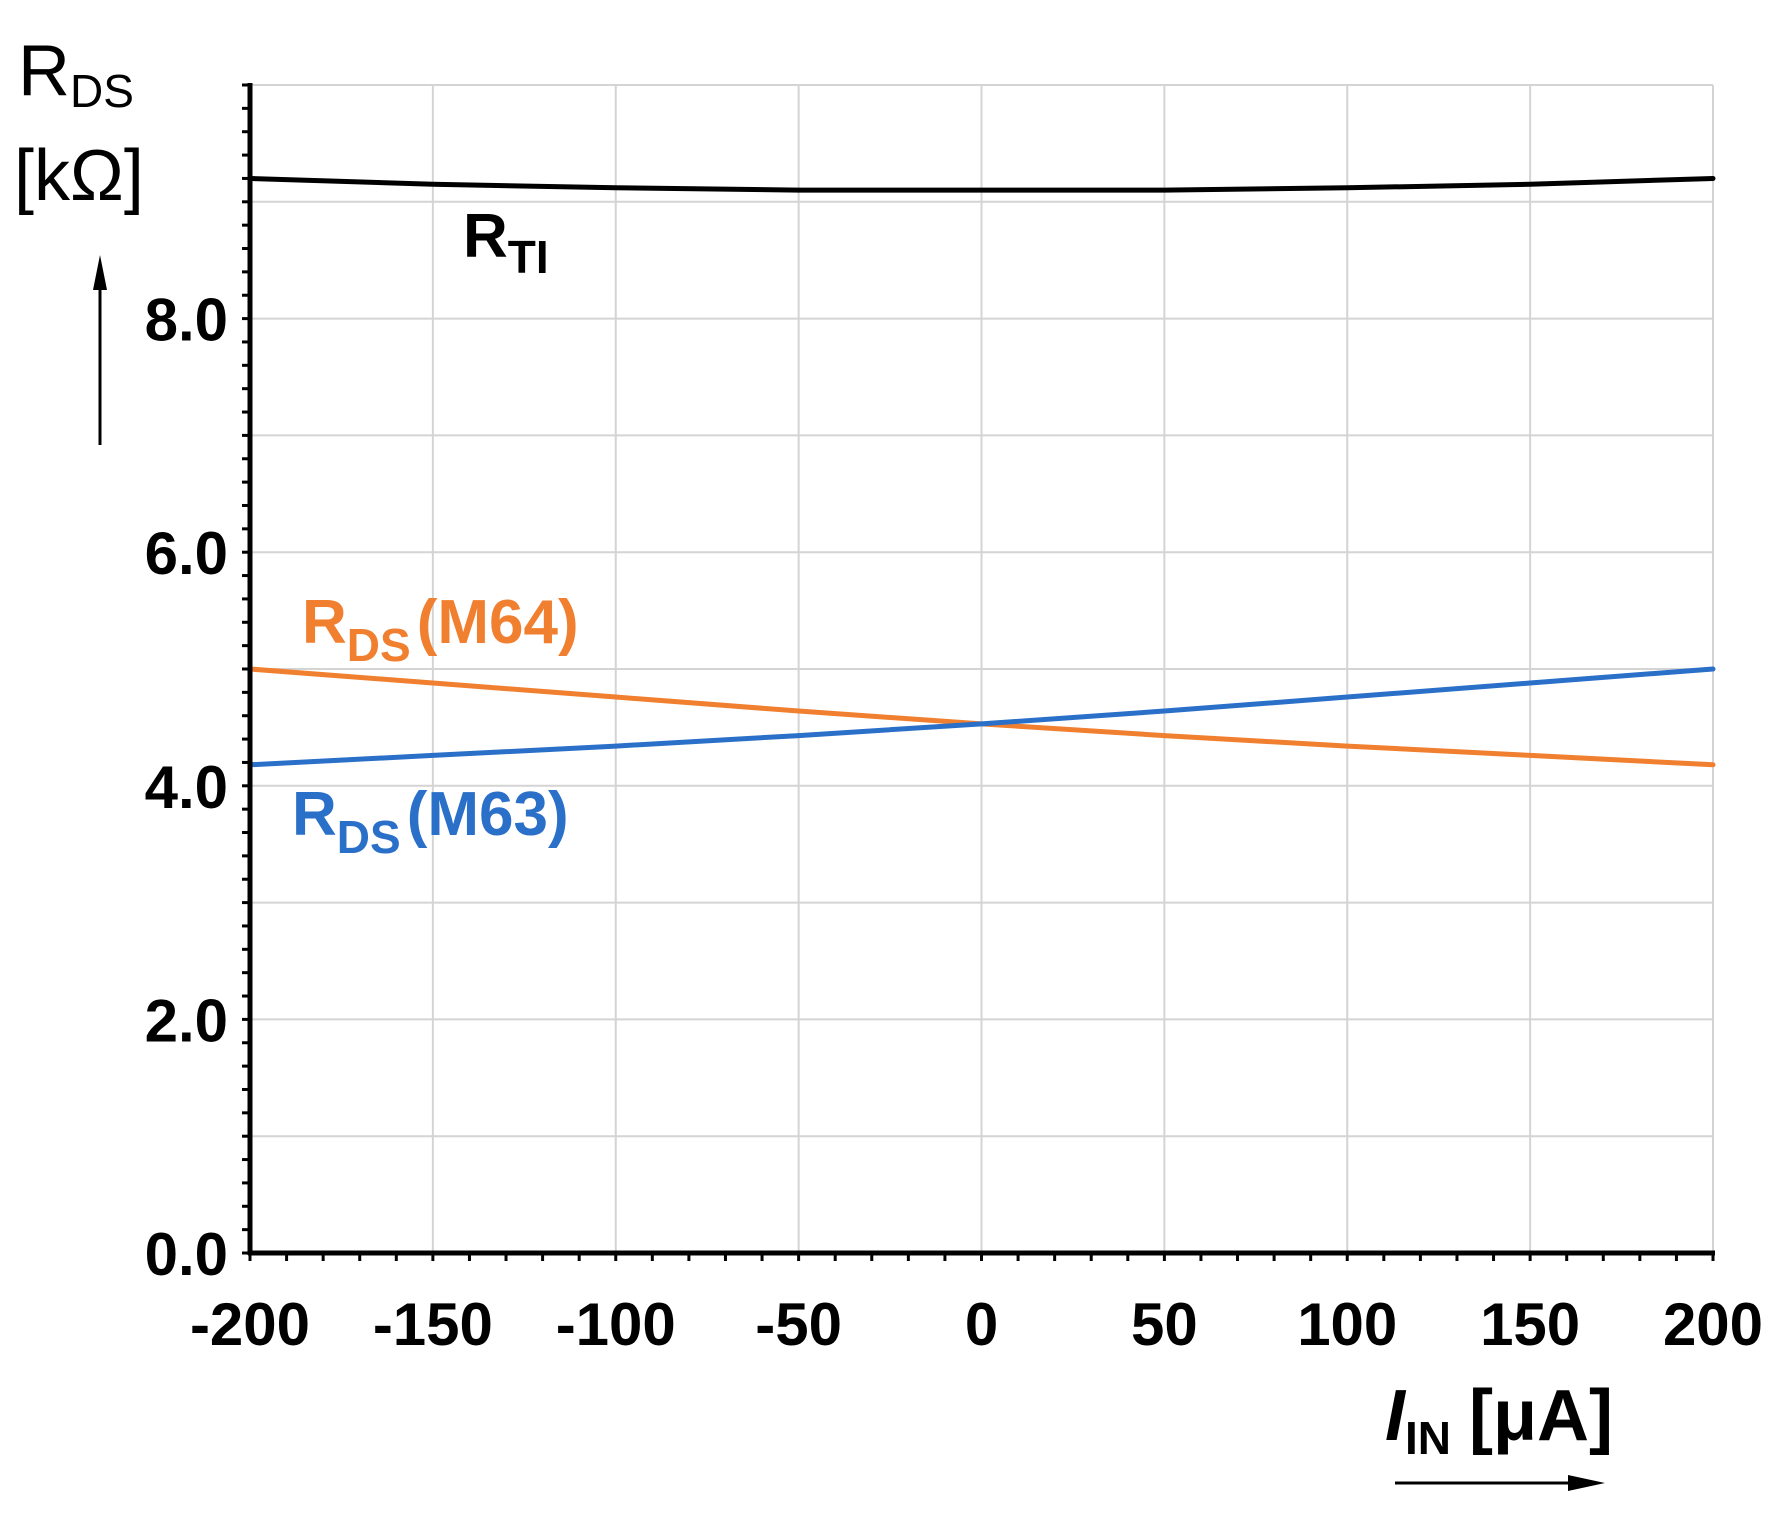 The image size is (1771, 1513). I want to click on y-axis-title: RDS, so click(76, 74).